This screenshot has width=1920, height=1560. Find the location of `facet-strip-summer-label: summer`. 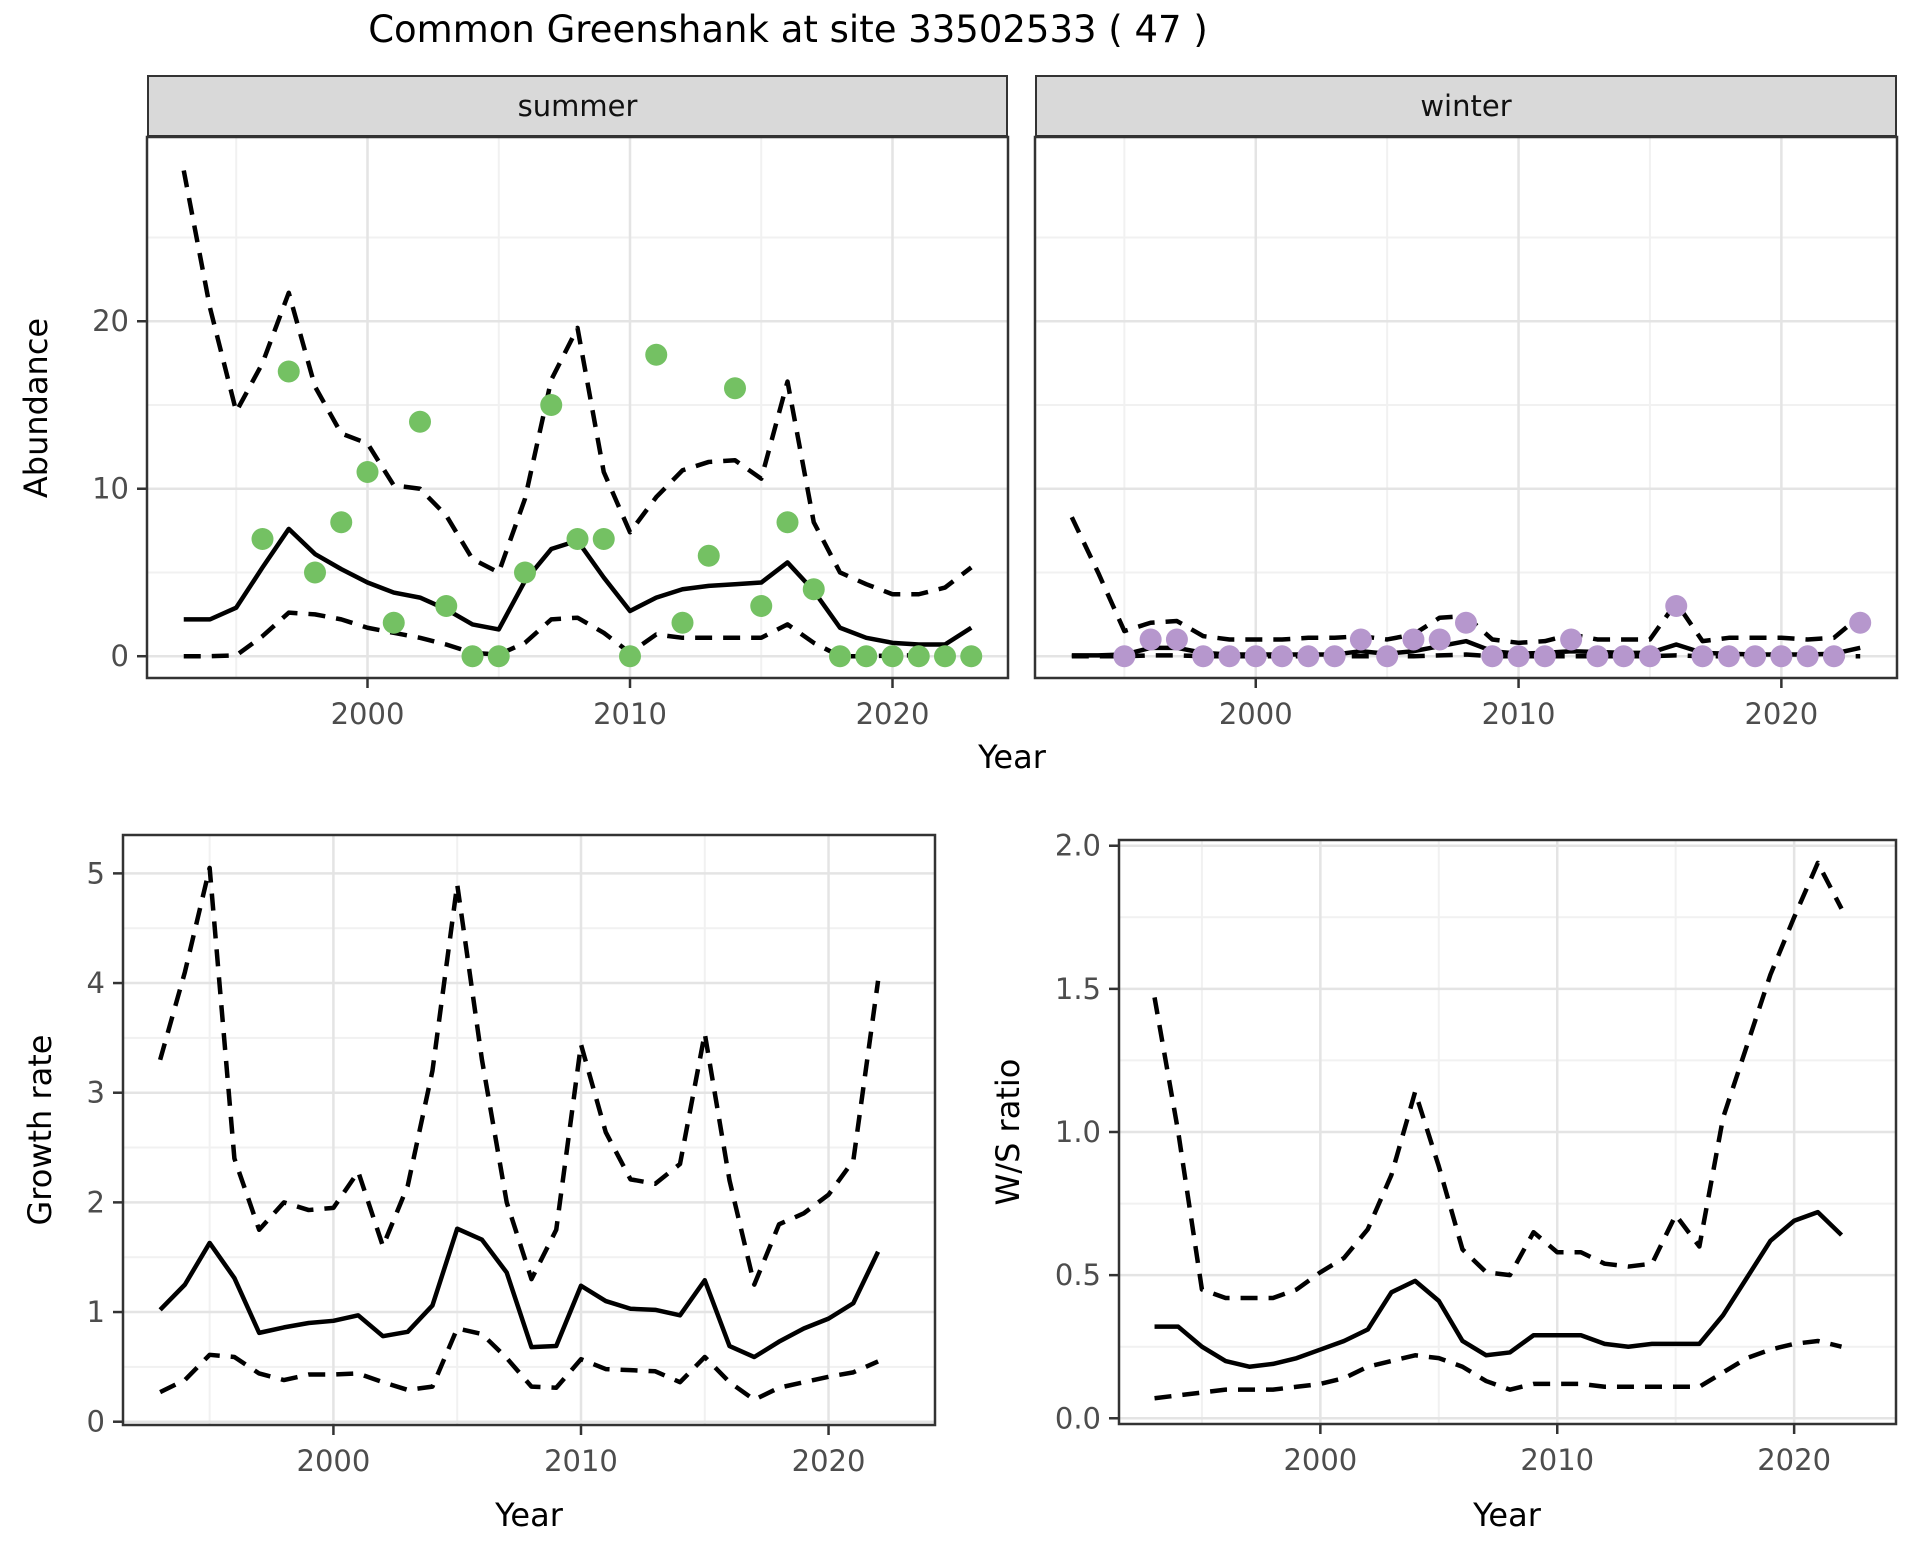

facet-strip-summer-label: summer is located at coordinates (577, 106).